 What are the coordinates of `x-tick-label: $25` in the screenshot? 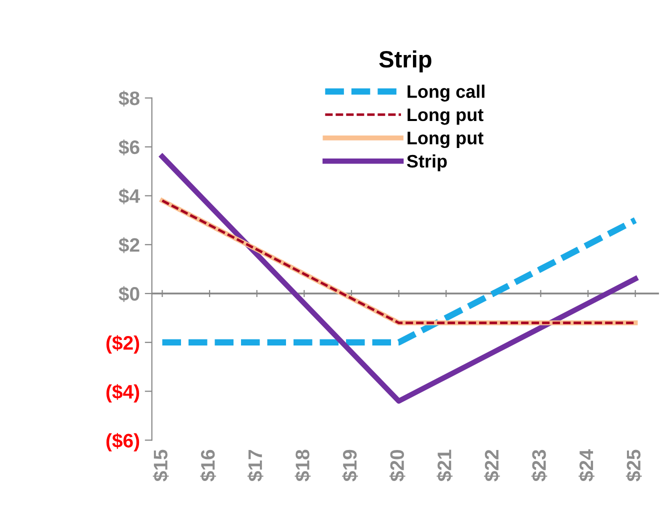 It's located at (634, 466).